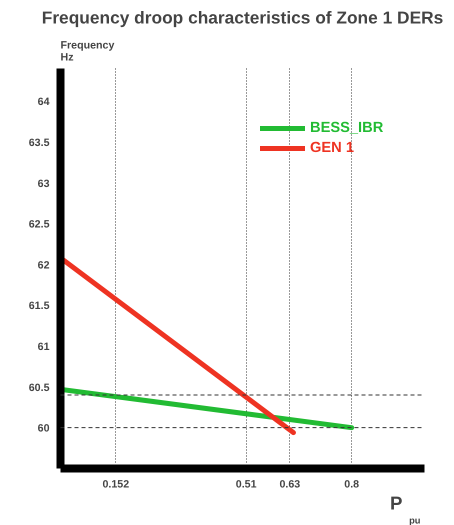 Image resolution: width=454 pixels, height=525 pixels. What do you see at coordinates (289, 484) in the screenshot?
I see `x-tick-label: 0.63` at bounding box center [289, 484].